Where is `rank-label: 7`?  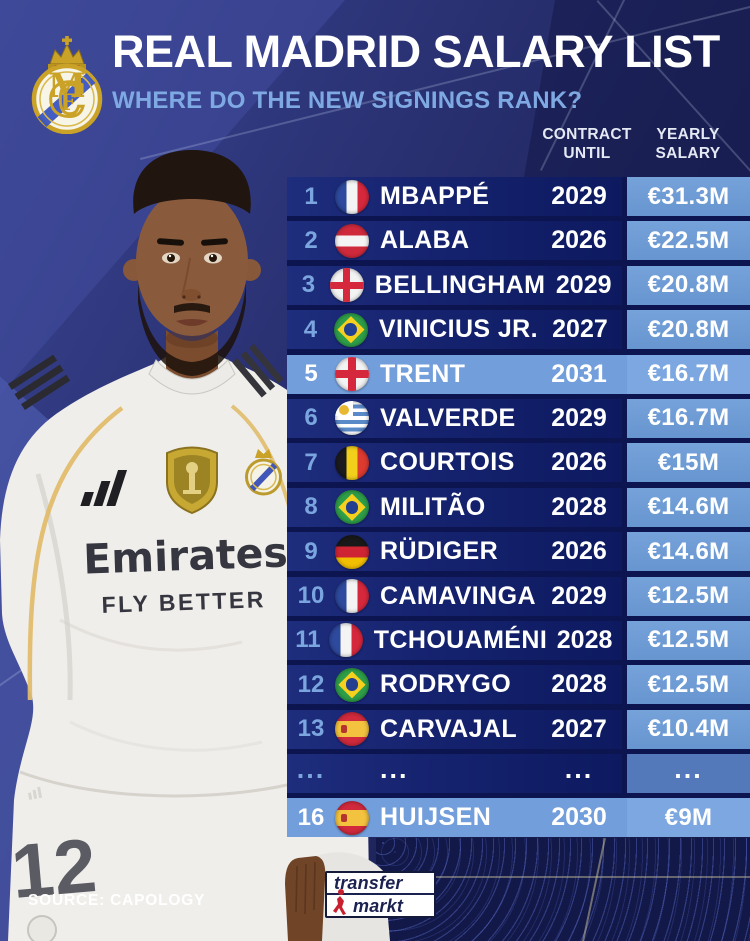
rank-label: 7 is located at coordinates (311, 462).